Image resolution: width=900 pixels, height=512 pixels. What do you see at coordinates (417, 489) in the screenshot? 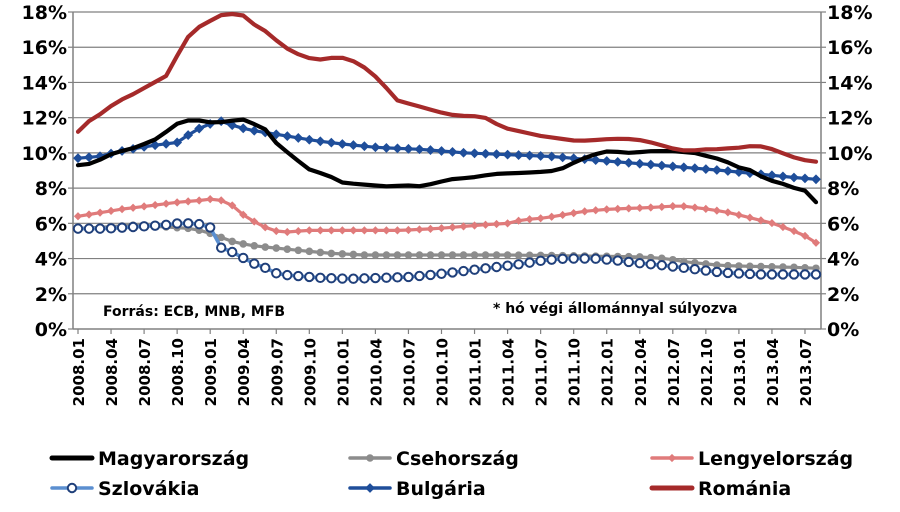
I see `legend-item-bulgaria: Bulgária` at bounding box center [417, 489].